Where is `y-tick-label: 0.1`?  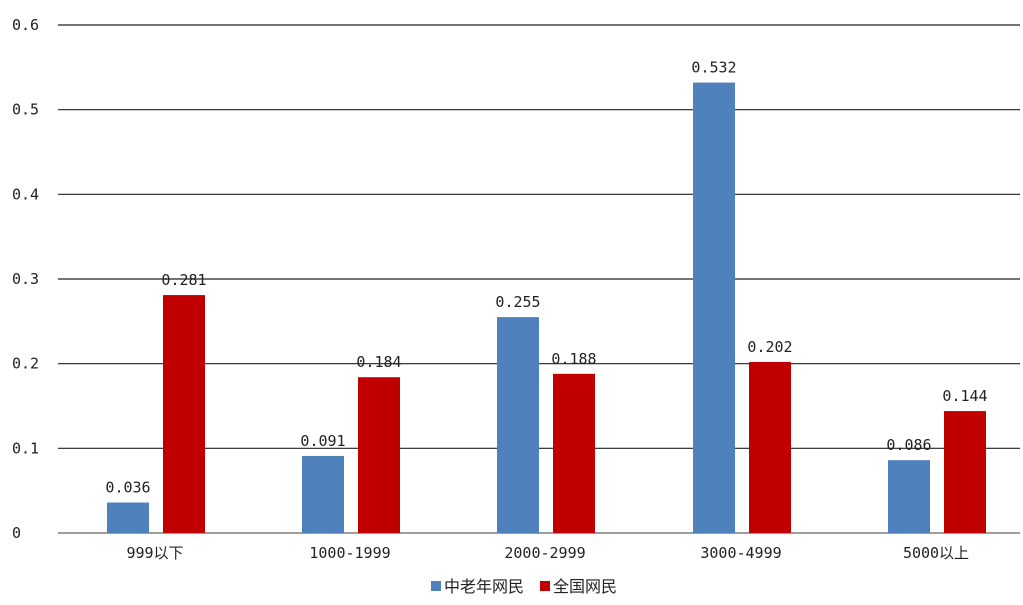
y-tick-label: 0.1 is located at coordinates (25, 448).